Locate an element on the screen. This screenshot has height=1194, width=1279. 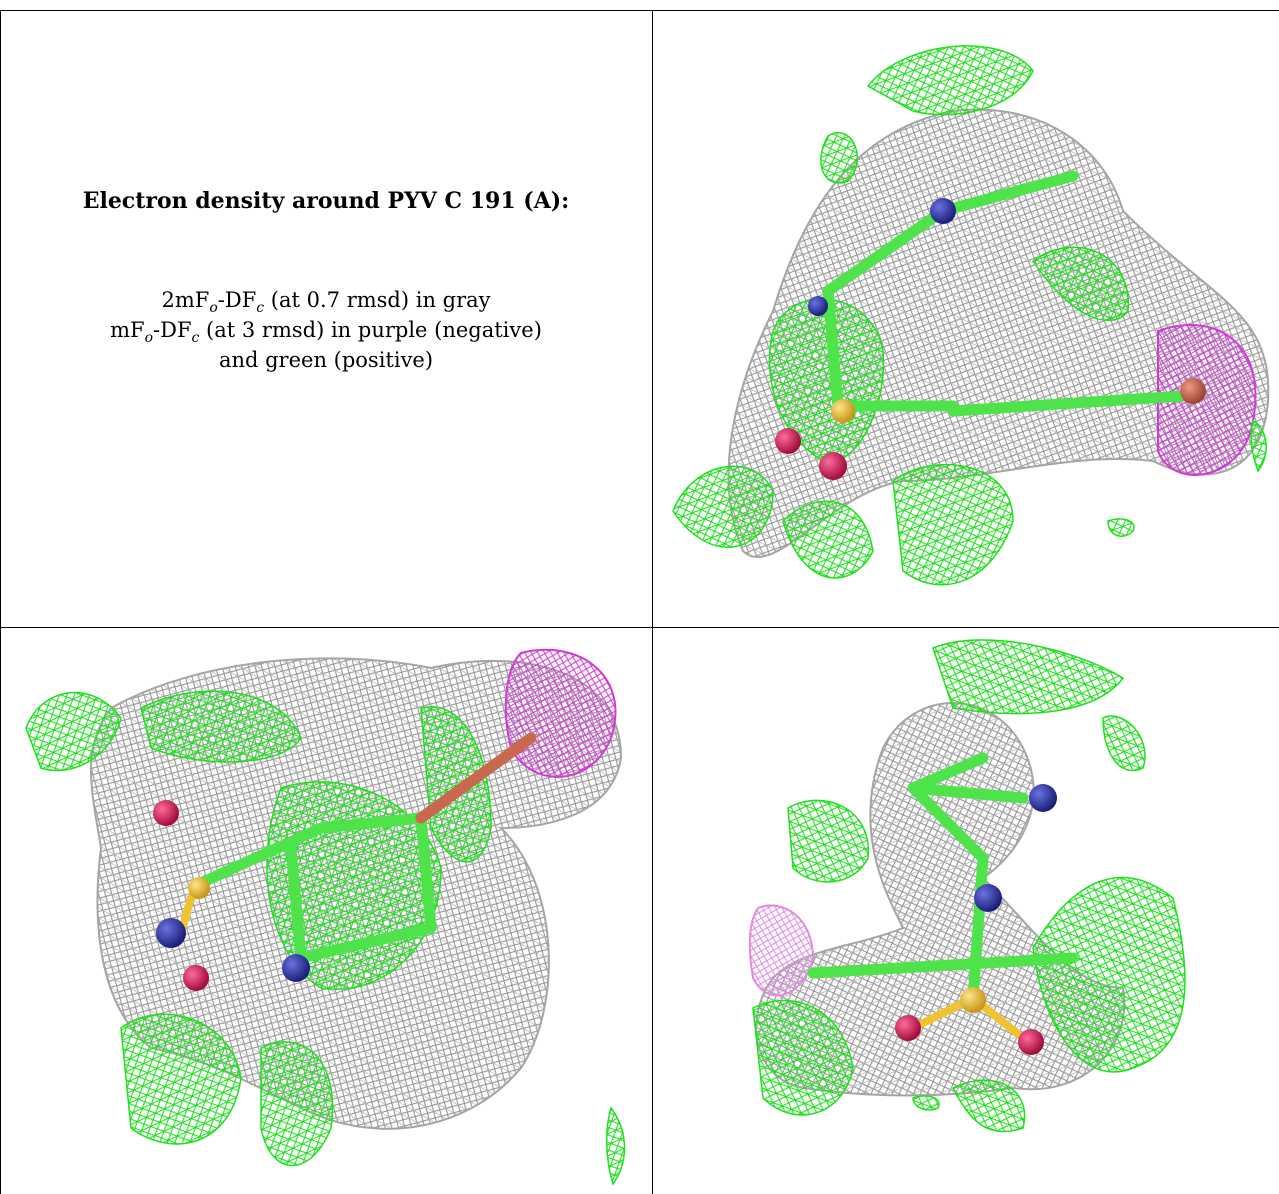
positive-density-mesh is located at coordinates (969, 886).